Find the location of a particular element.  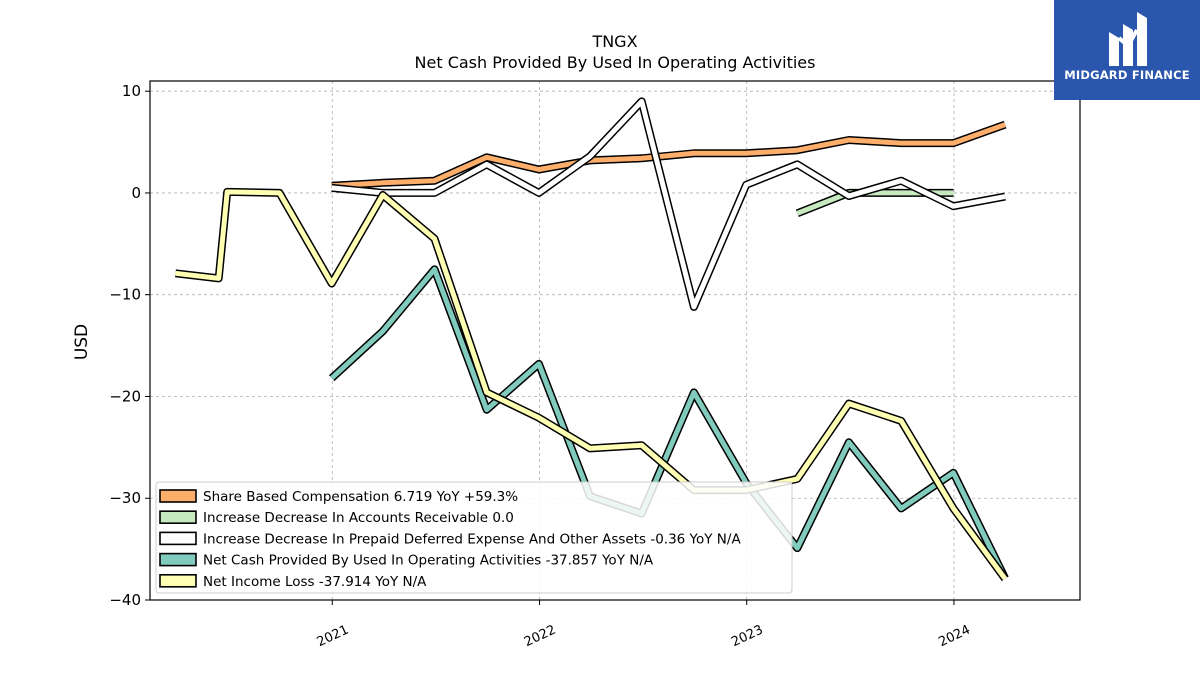

series-stroke is located at coordinates (668, 155).